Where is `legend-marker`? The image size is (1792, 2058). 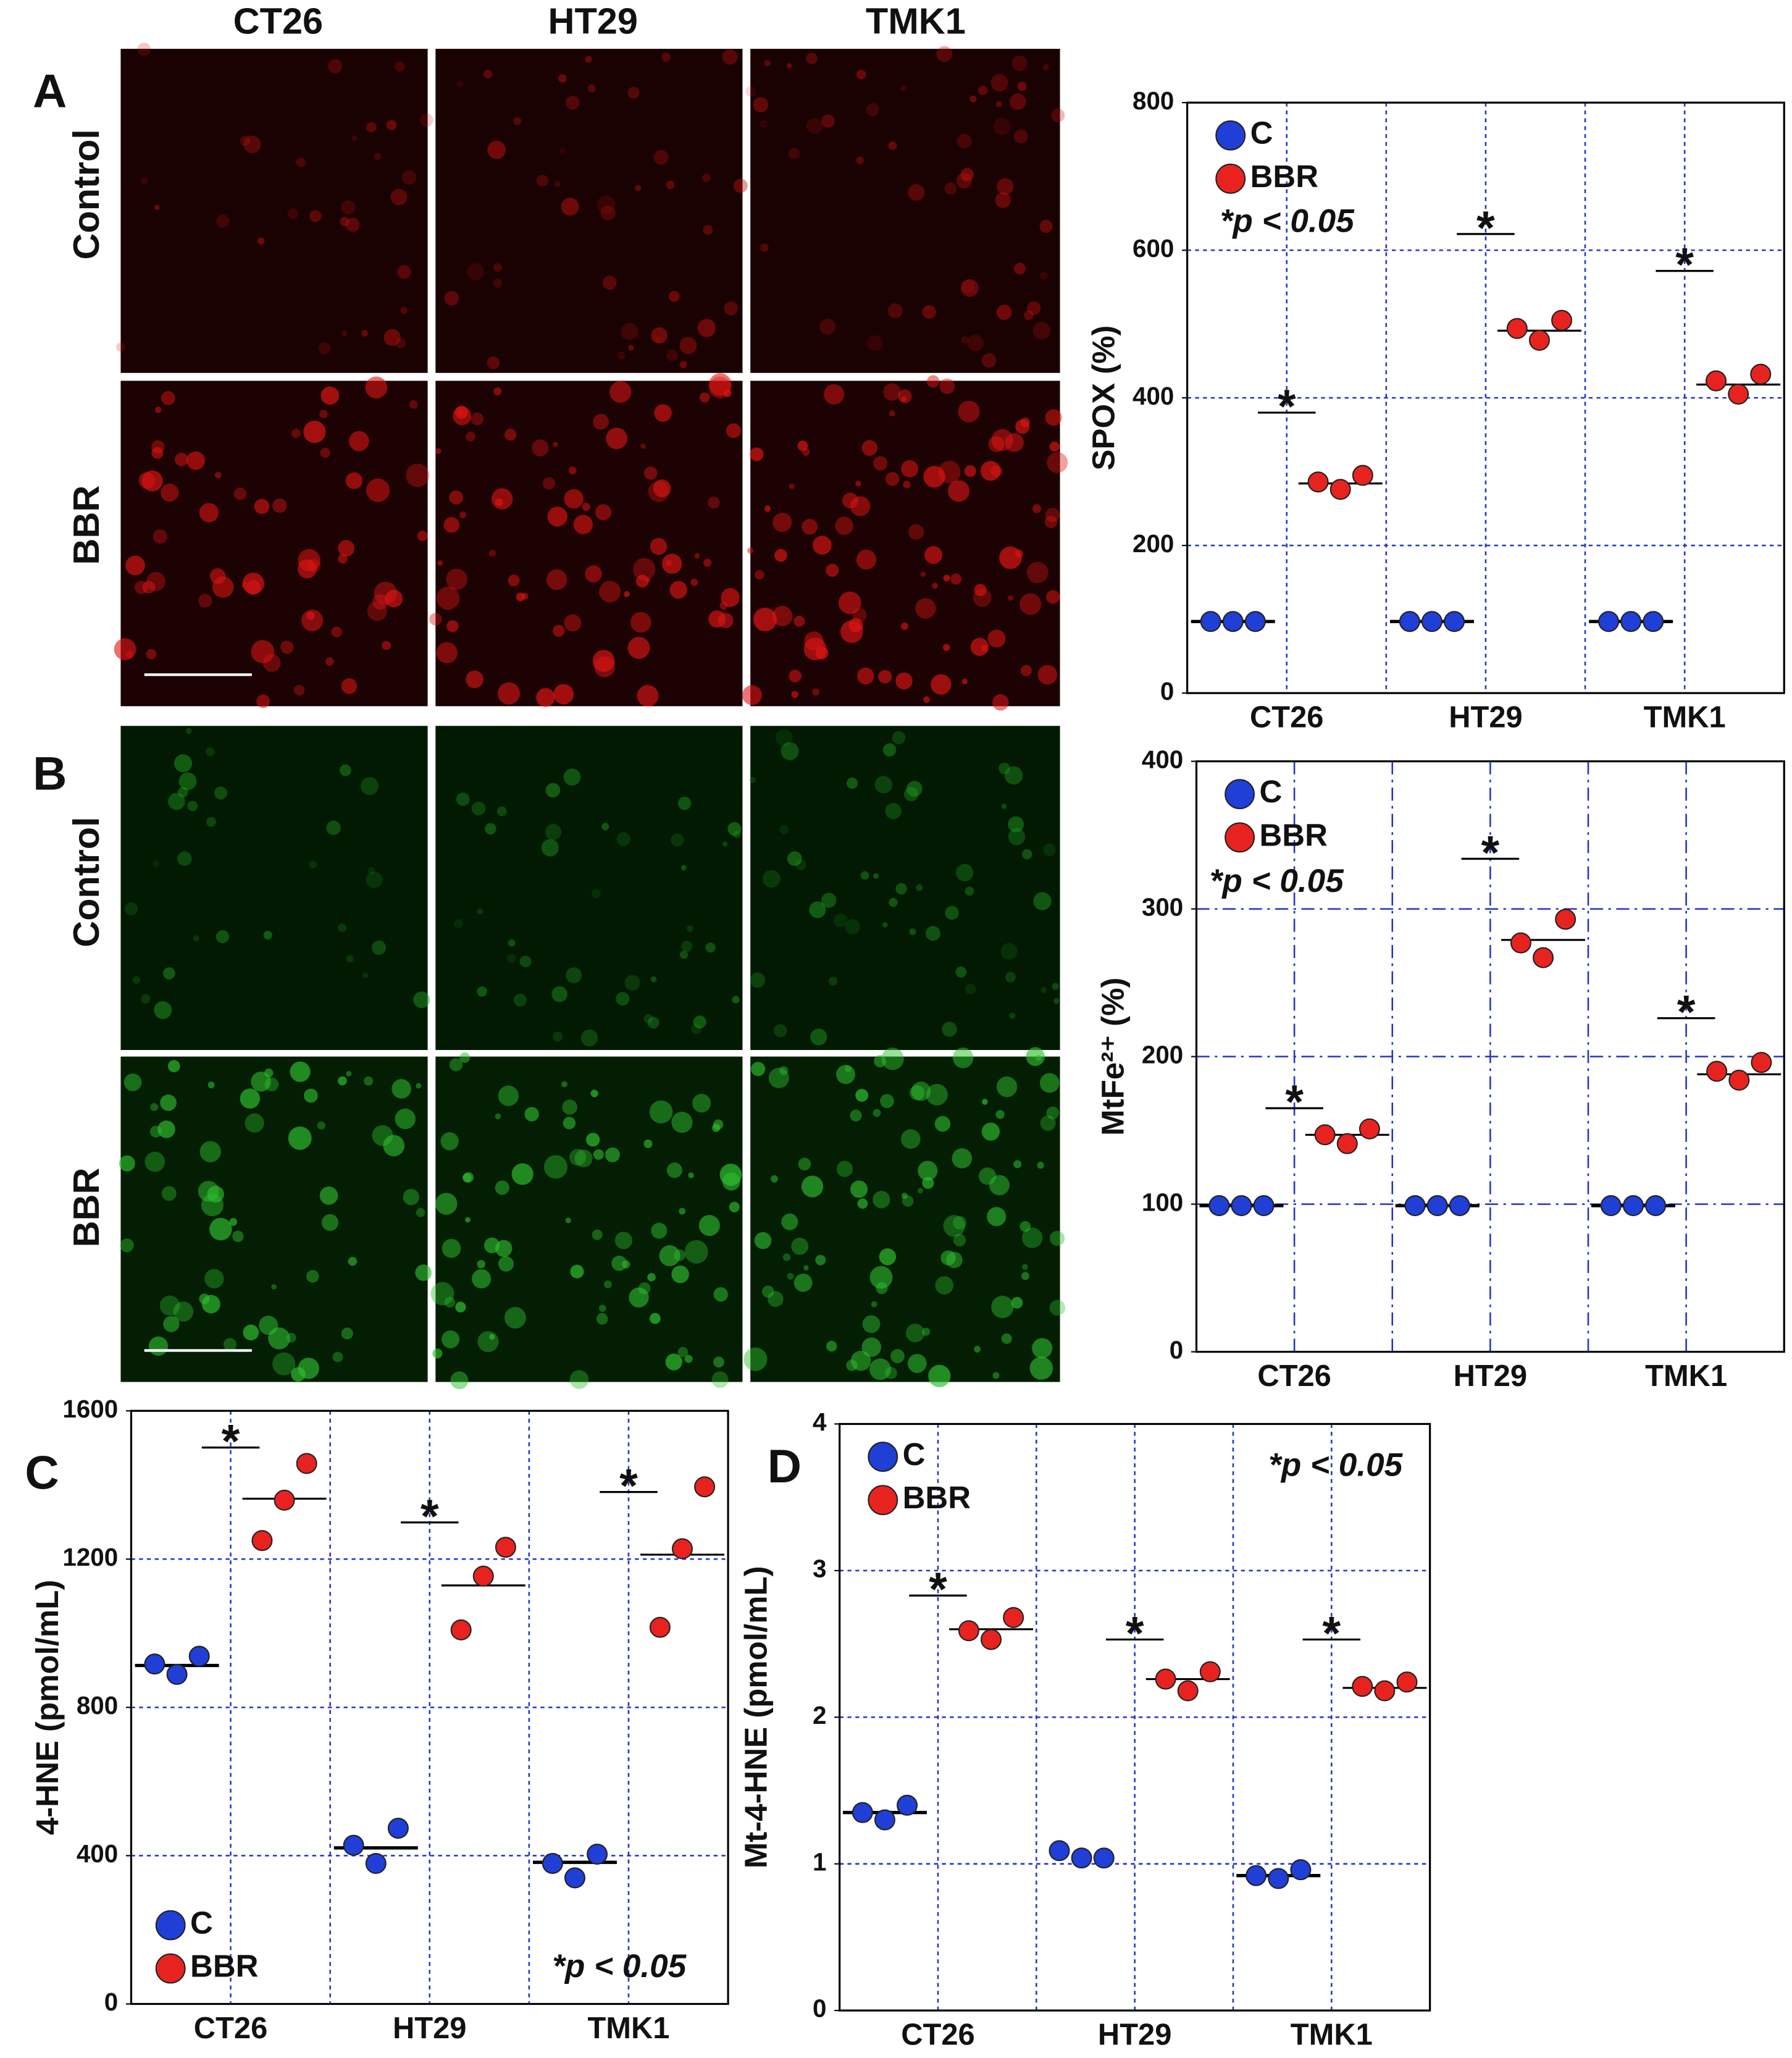
legend-marker is located at coordinates (1230, 135).